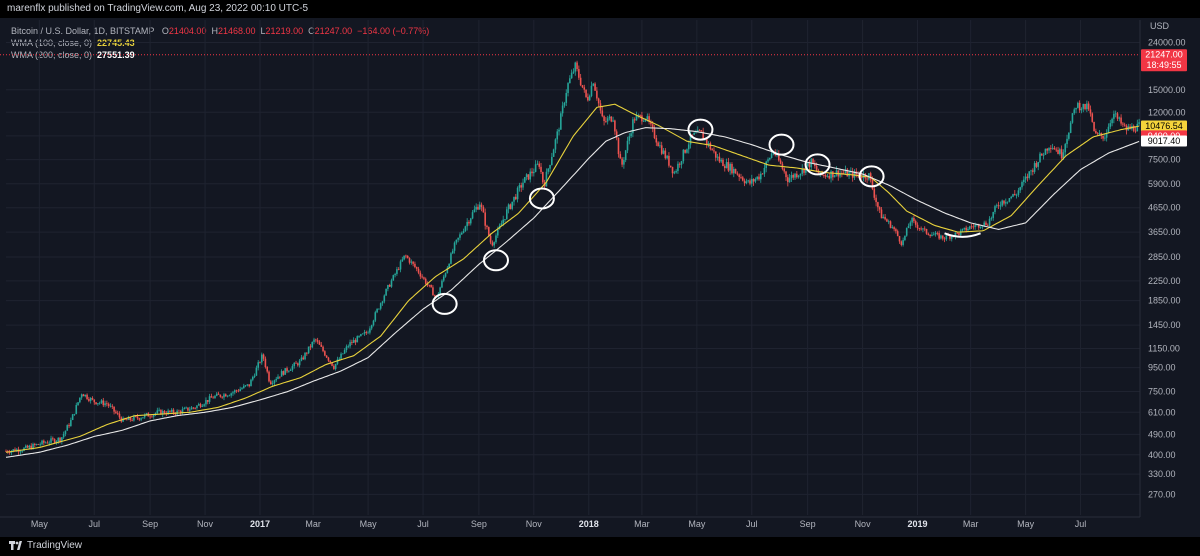 This screenshot has height=556, width=1200. I want to click on legend-low-value: 21219.00, so click(284, 31).